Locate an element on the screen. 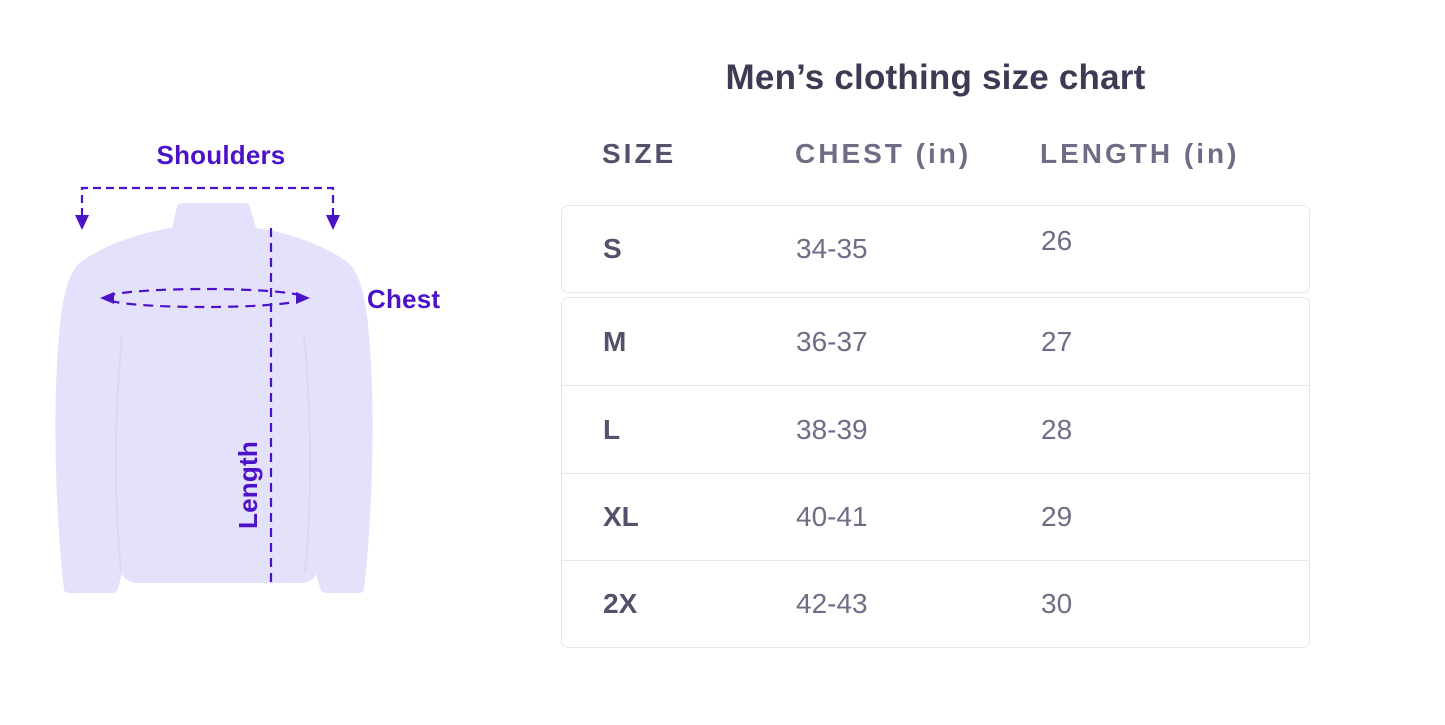 The image size is (1445, 725). chest-measure-ellipse-icon is located at coordinates (205, 298).